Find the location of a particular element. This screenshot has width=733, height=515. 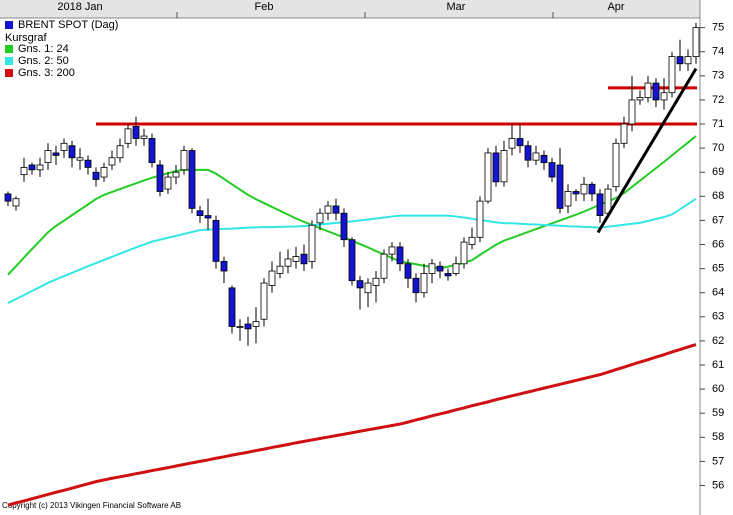

x-tick-label: Feb is located at coordinates (264, 7).